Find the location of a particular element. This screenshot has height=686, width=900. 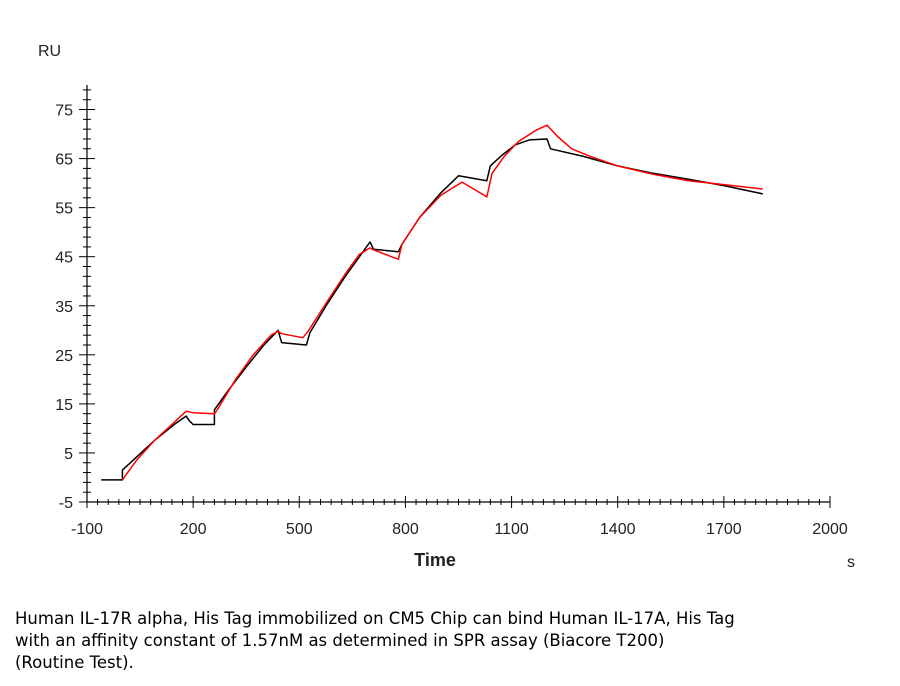

y-tick-label: 15 is located at coordinates (64, 405).